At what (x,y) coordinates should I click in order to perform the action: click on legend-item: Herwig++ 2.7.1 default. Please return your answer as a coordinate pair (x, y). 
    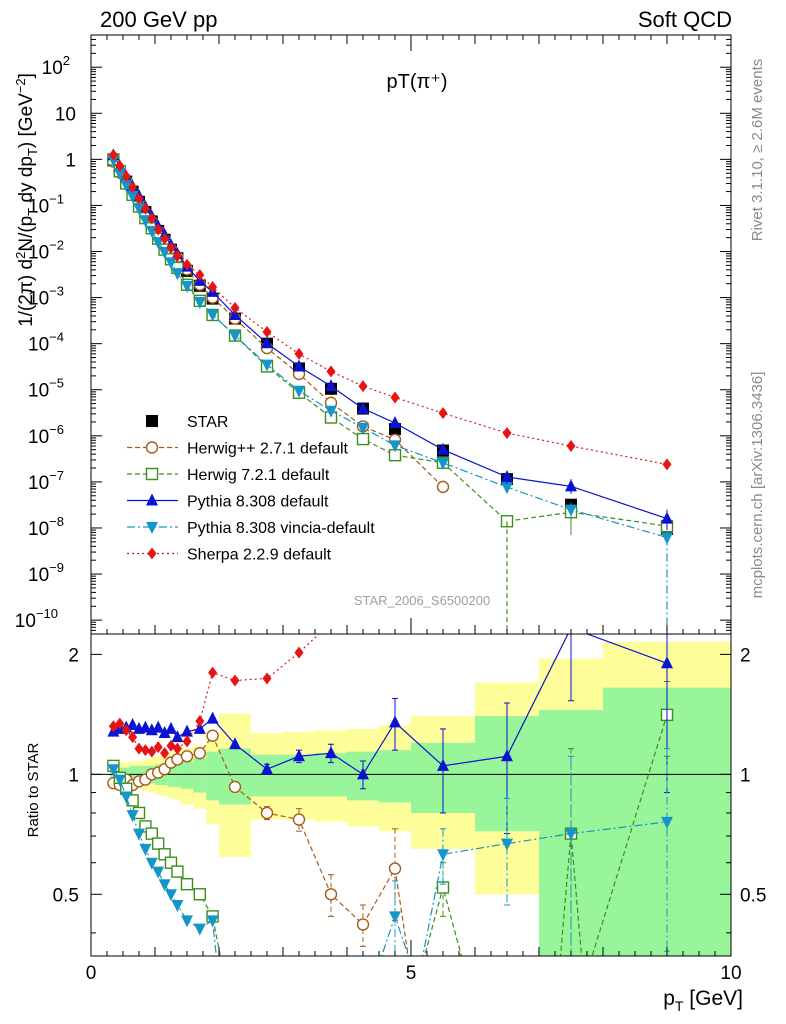
    Looking at the image, I should click on (238, 449).